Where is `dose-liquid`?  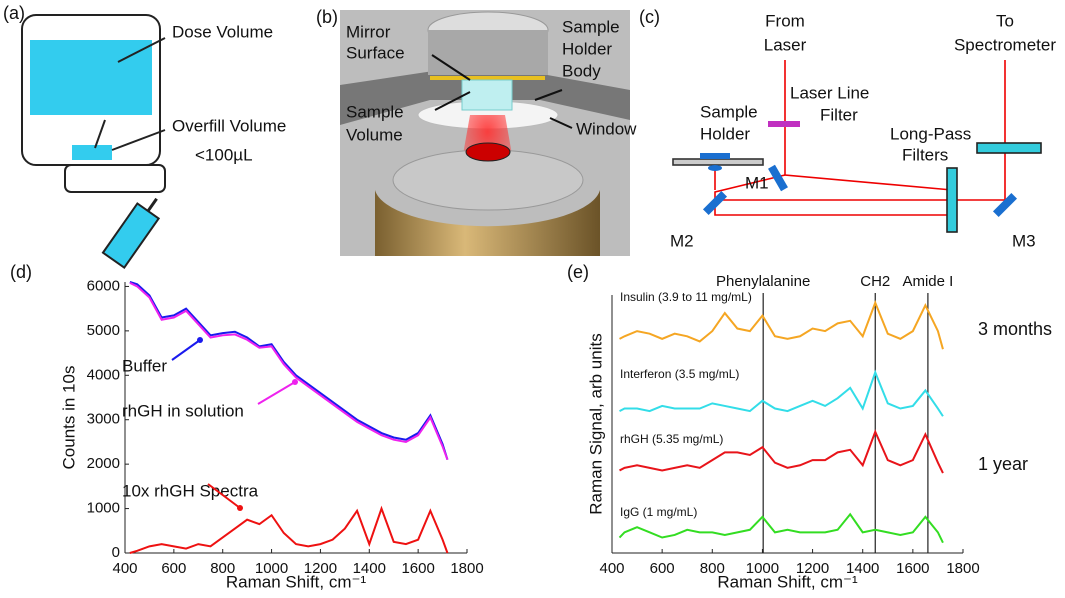
dose-liquid is located at coordinates (91, 77).